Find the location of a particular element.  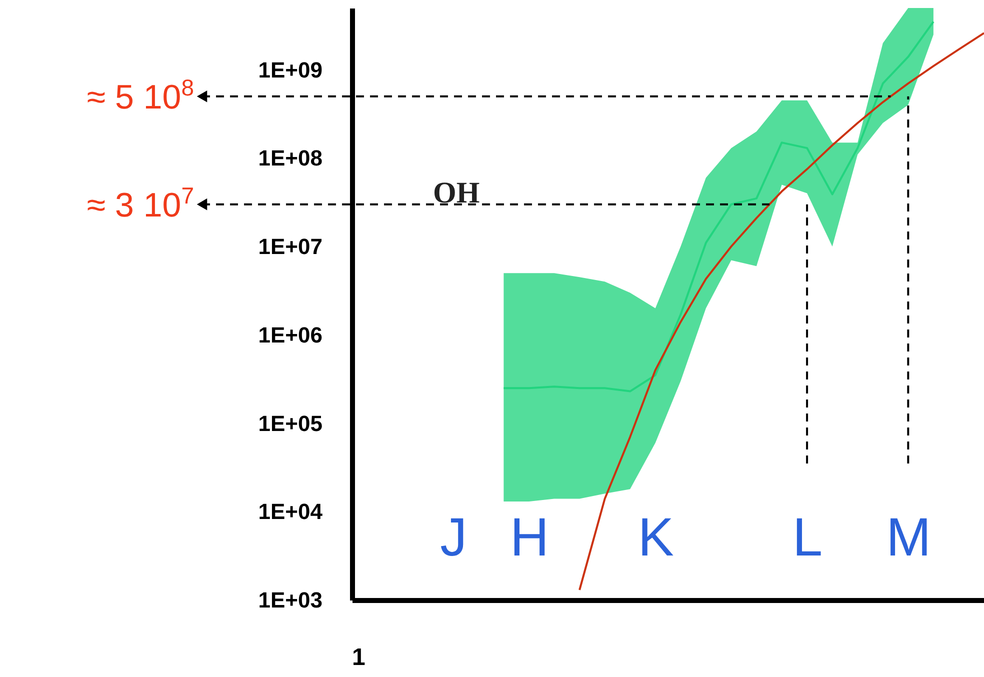

y-tick-label: 1E+04 is located at coordinates (291, 511).